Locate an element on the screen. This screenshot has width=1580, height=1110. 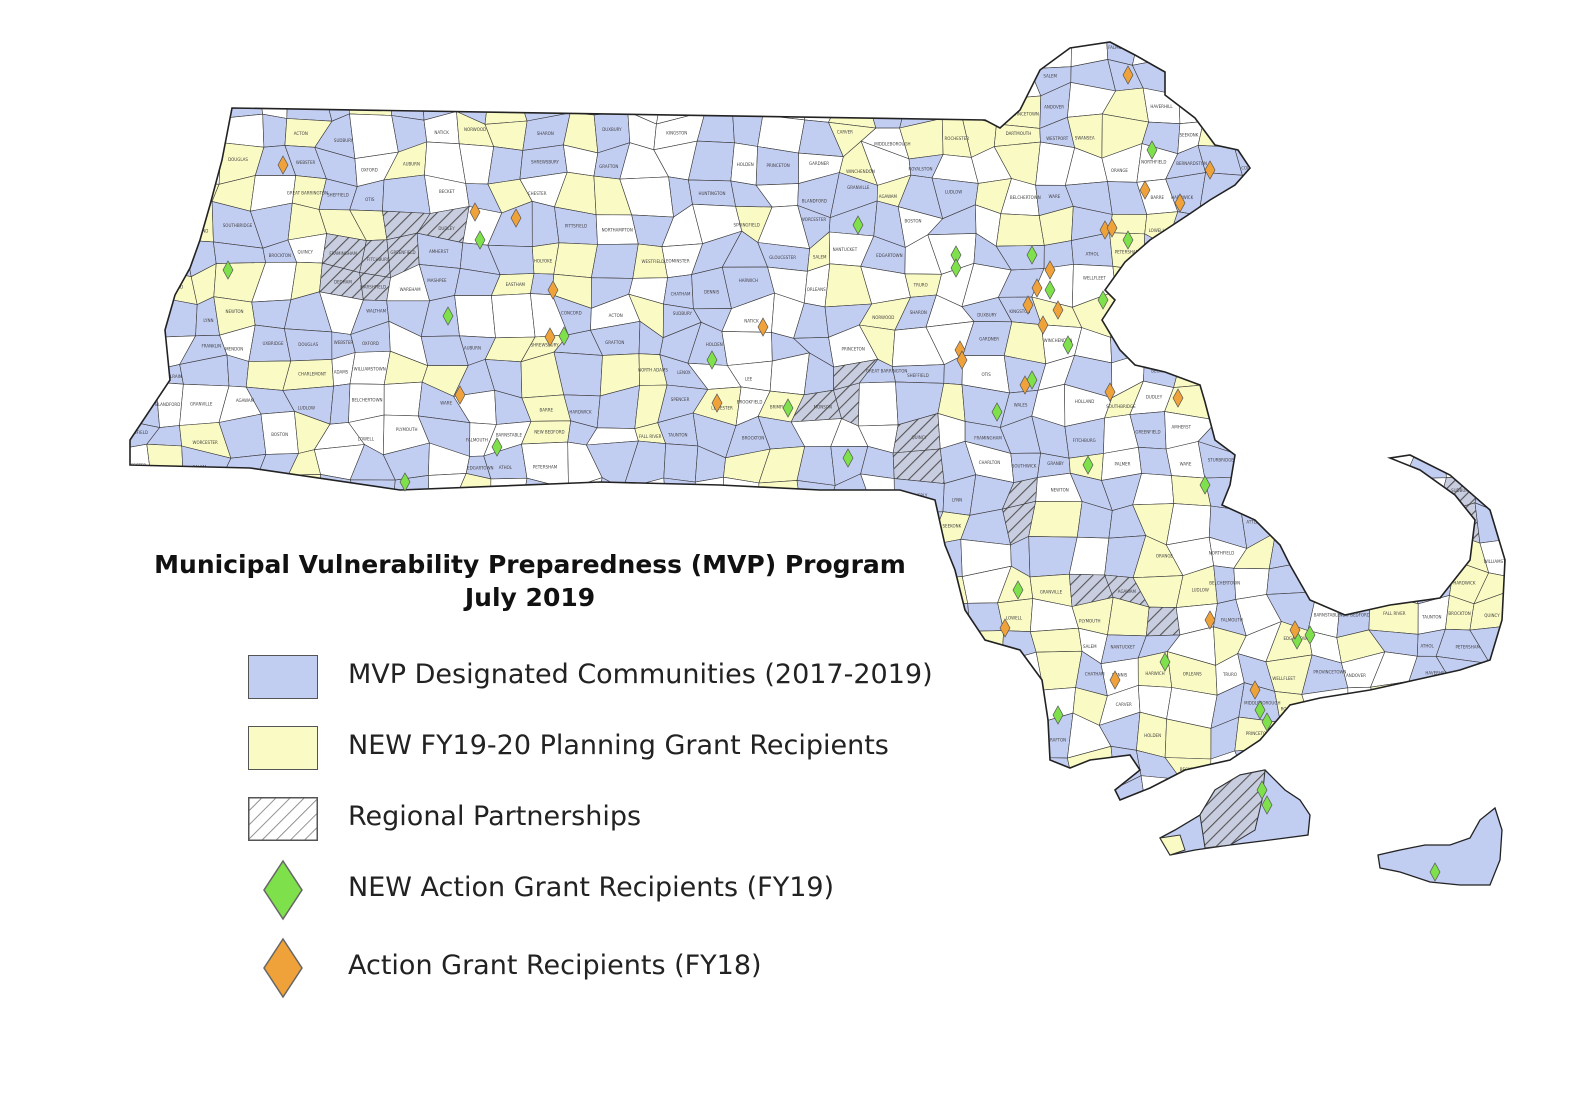
town-name-label: SALEM is located at coordinates (164, 861).